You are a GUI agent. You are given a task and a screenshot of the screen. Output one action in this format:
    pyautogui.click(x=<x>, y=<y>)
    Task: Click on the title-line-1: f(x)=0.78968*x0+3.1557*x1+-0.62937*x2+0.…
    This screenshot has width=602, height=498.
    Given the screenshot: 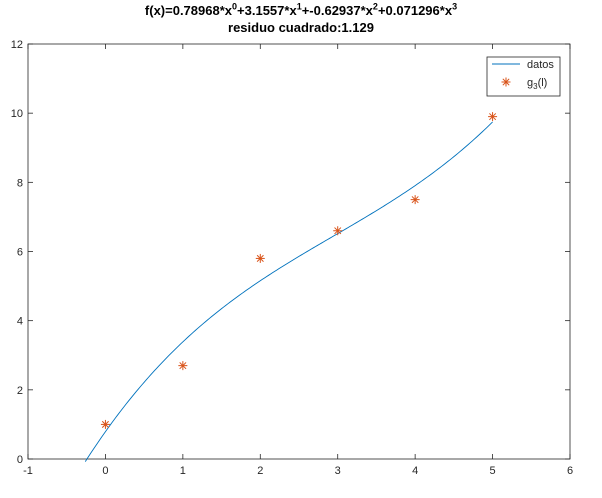 What is the action you would take?
    pyautogui.click(x=301, y=10)
    